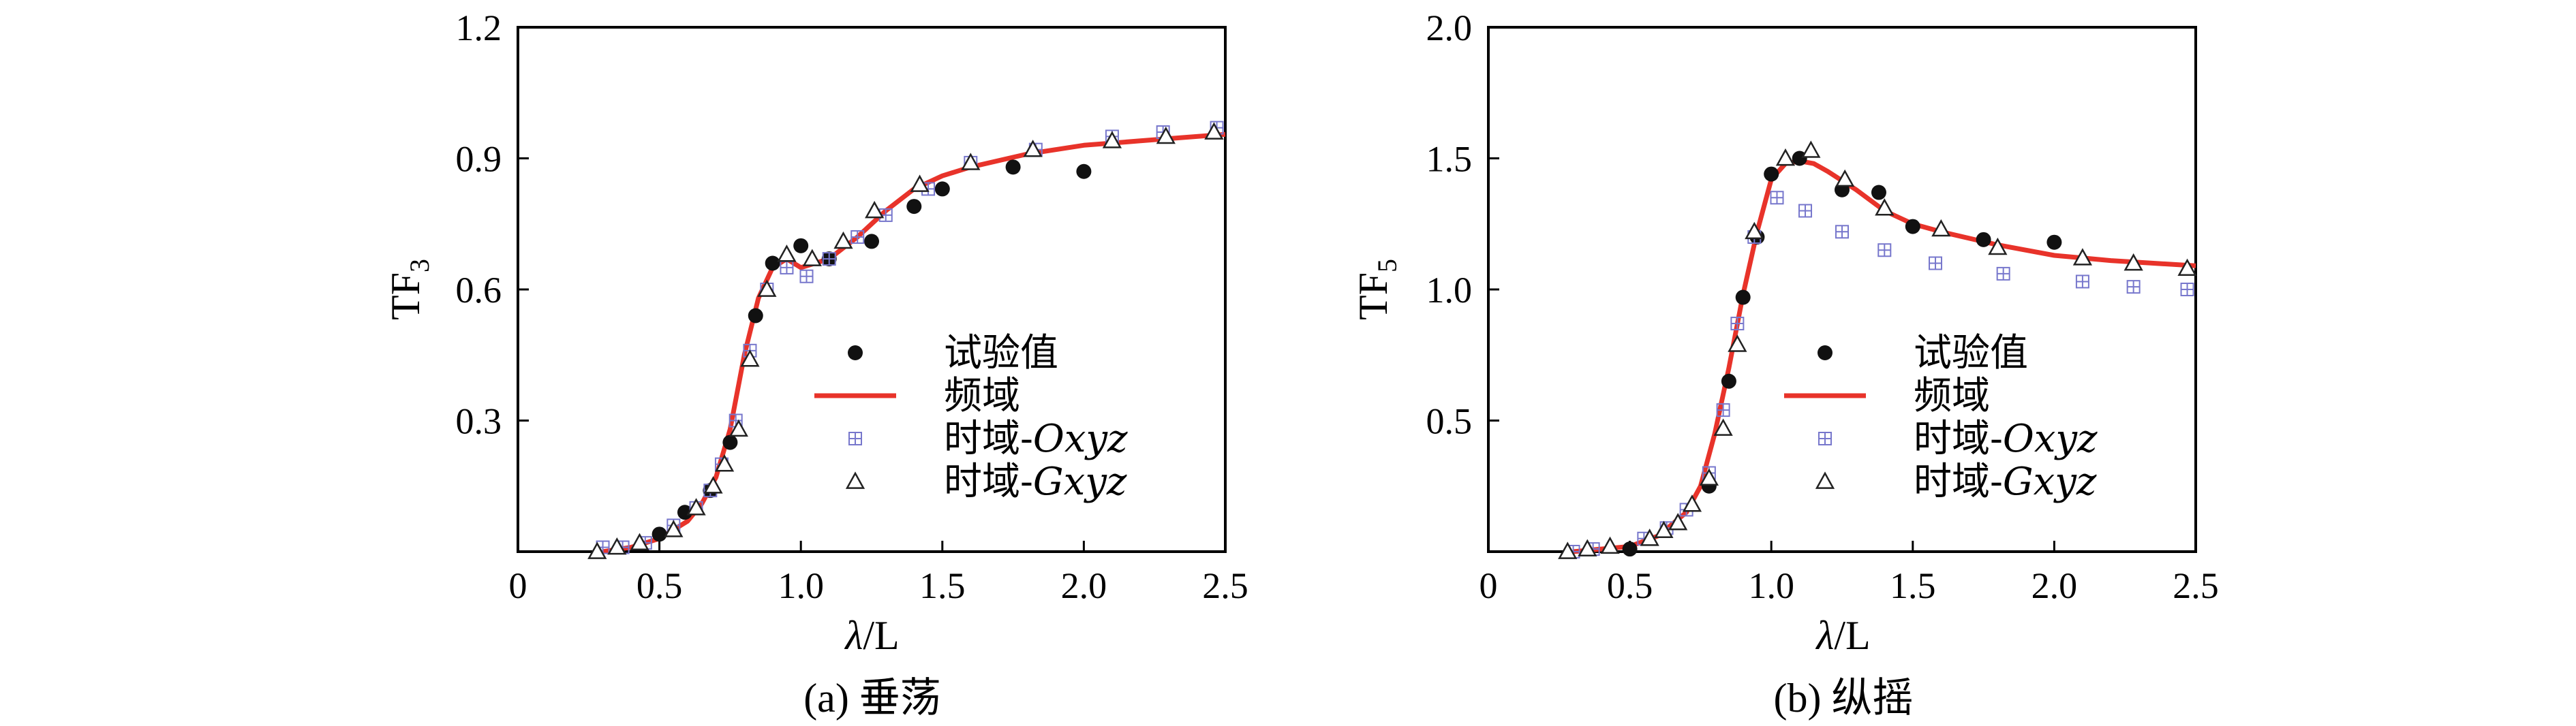 The height and width of the screenshot is (726, 2576). What do you see at coordinates (802, 355) in the screenshot?
I see `axis-ticks` at bounding box center [802, 355].